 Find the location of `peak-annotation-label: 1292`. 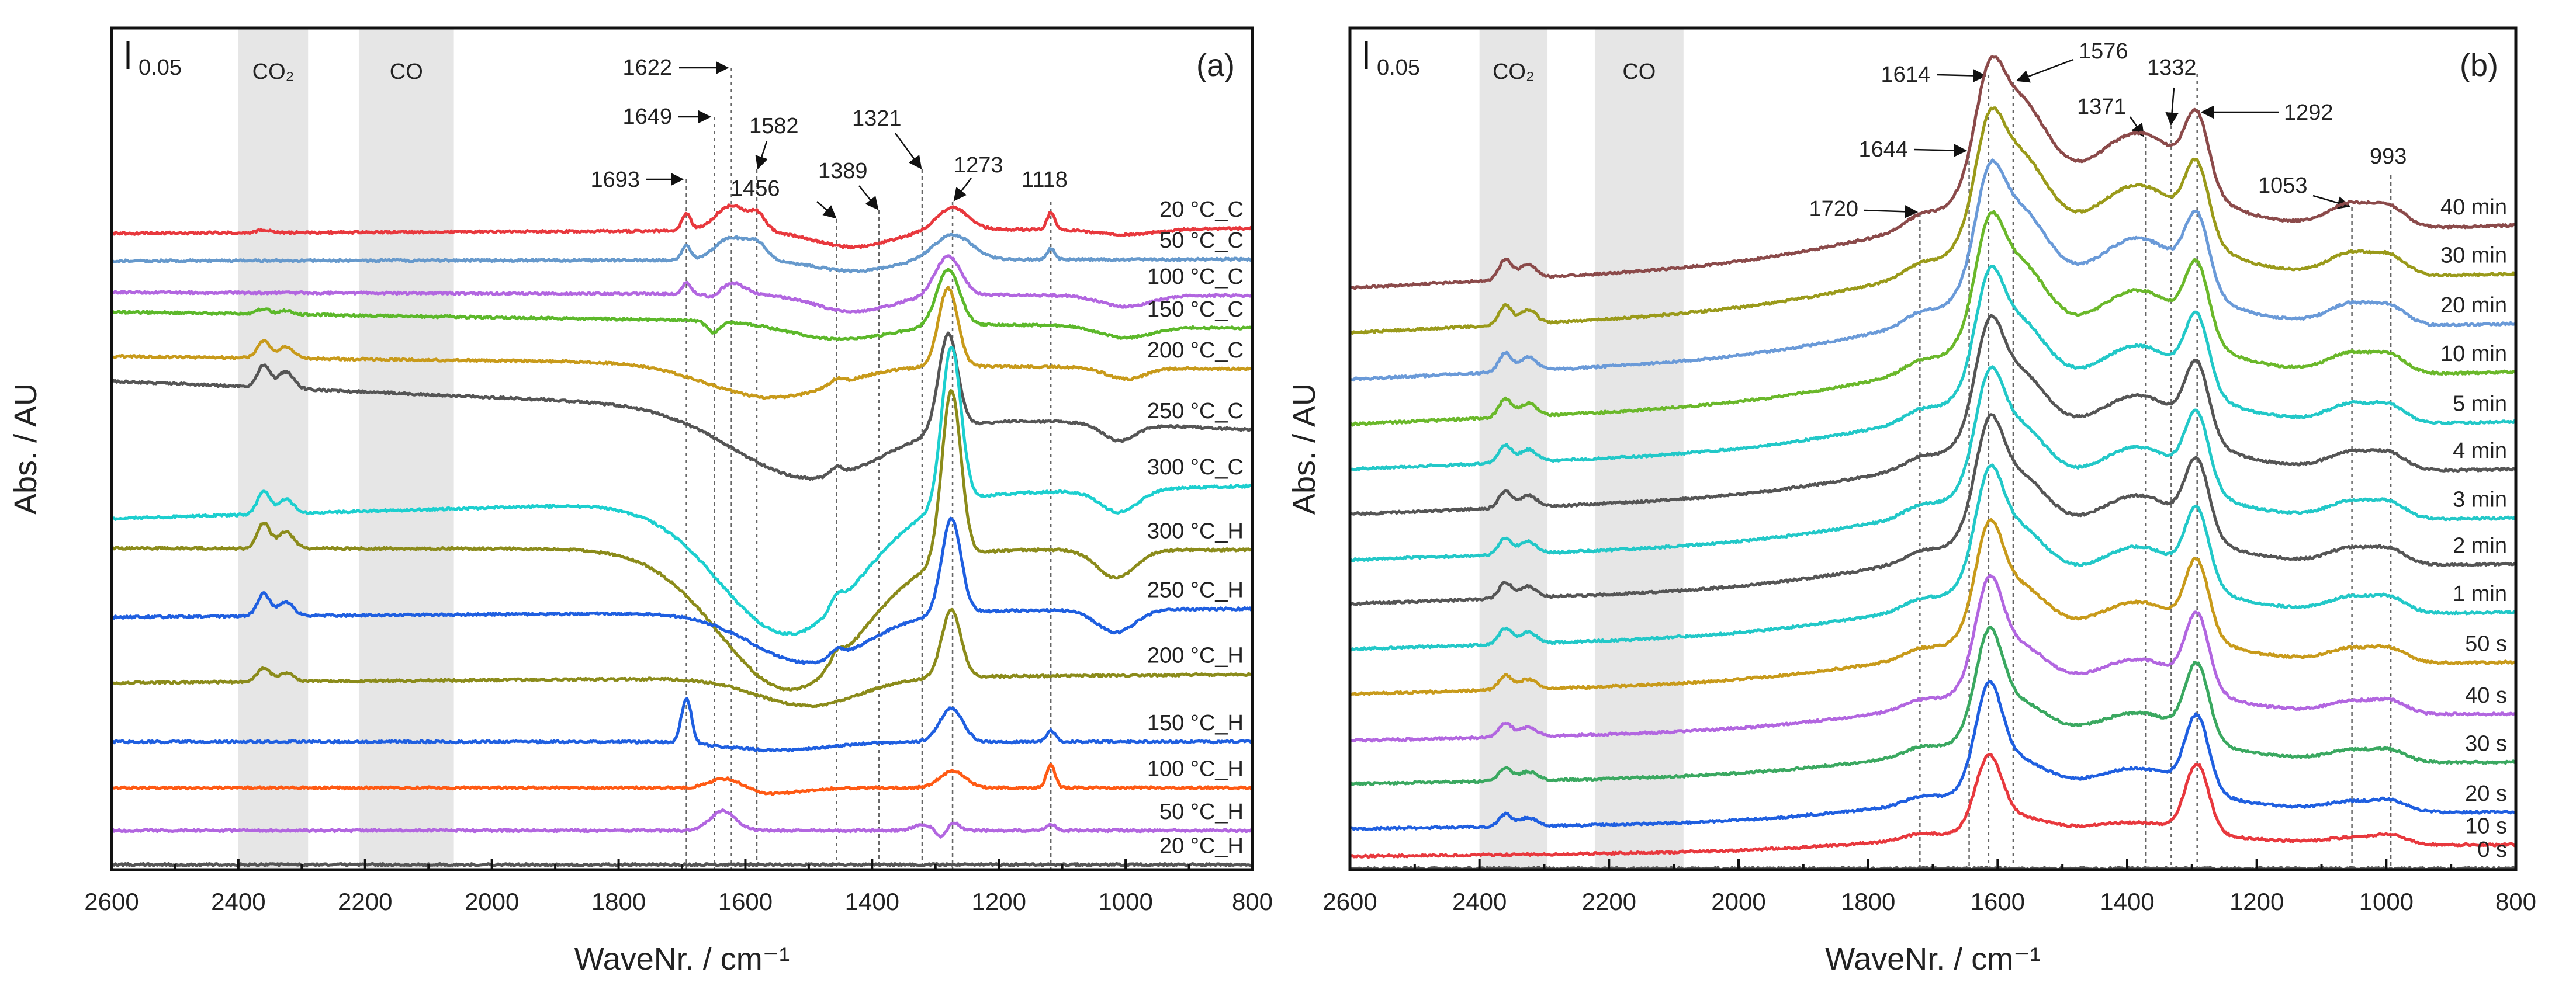

peak-annotation-label: 1292 is located at coordinates (2308, 112).